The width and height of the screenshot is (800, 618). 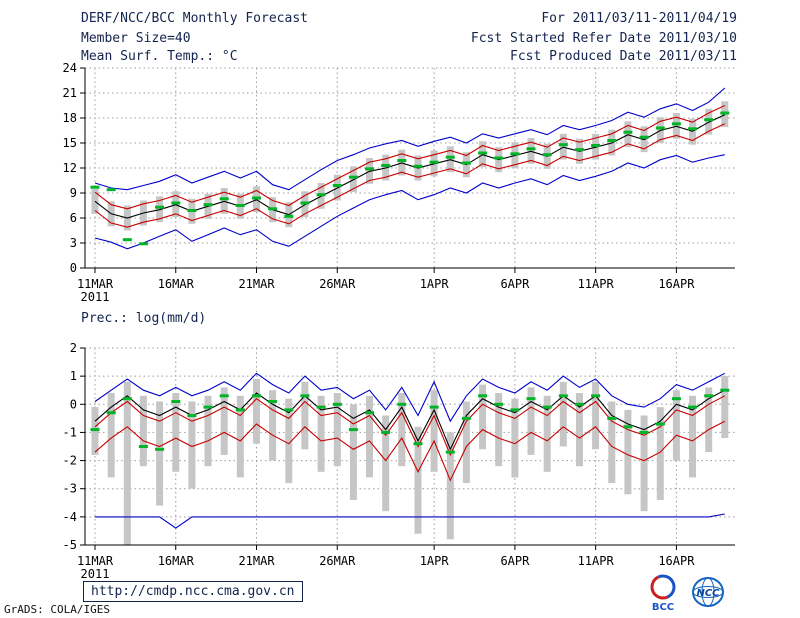 What do you see at coordinates (95, 284) in the screenshot?
I see `x-tick-label: 11MAR` at bounding box center [95, 284].